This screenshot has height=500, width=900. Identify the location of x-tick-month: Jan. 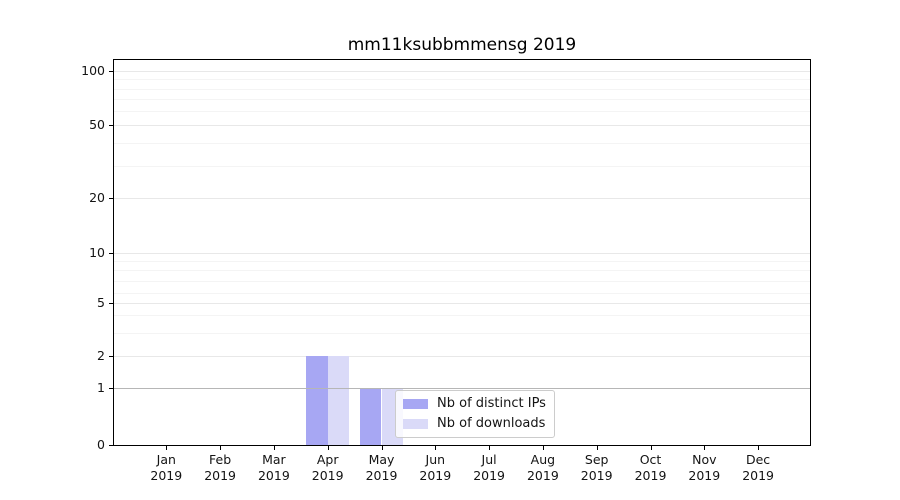
(166, 459).